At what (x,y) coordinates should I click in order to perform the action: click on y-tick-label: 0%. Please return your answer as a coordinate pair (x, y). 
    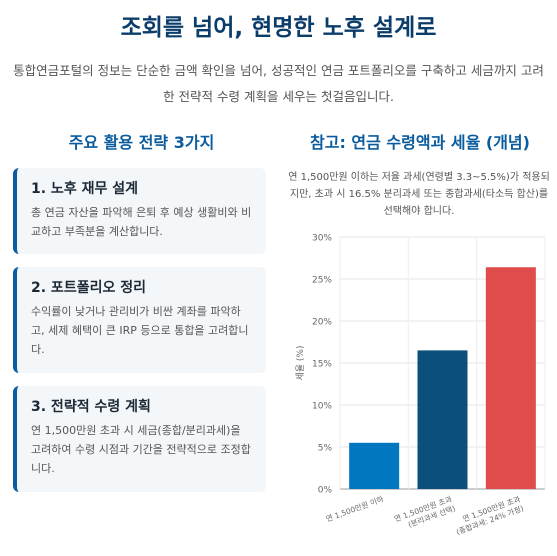
    Looking at the image, I should click on (325, 491).